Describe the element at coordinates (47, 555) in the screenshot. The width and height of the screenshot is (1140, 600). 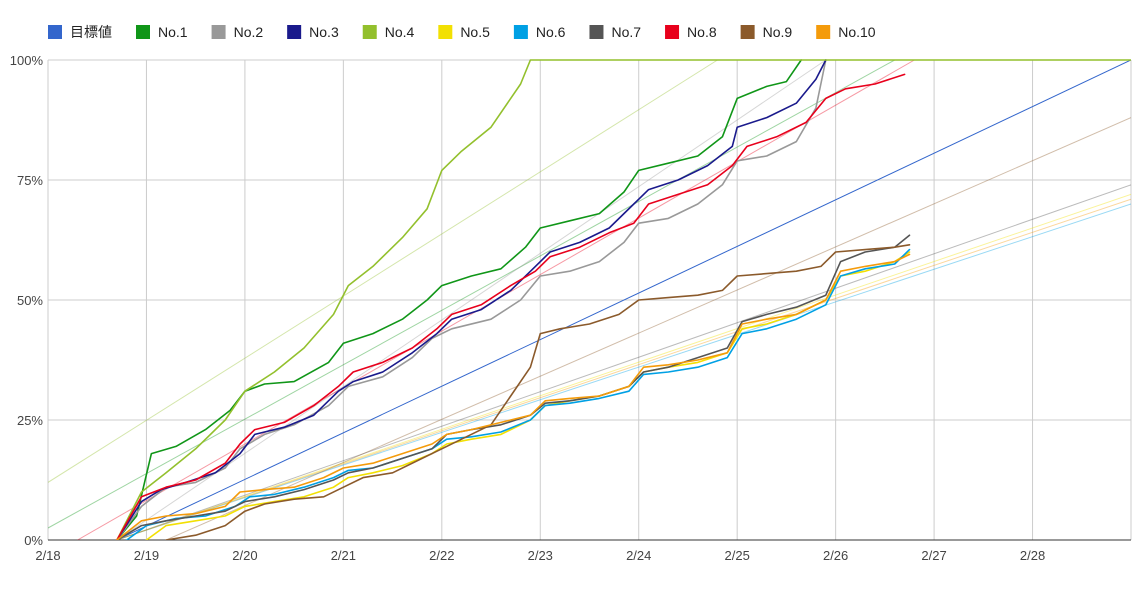
I see `x-tick-label: 2/18` at that location.